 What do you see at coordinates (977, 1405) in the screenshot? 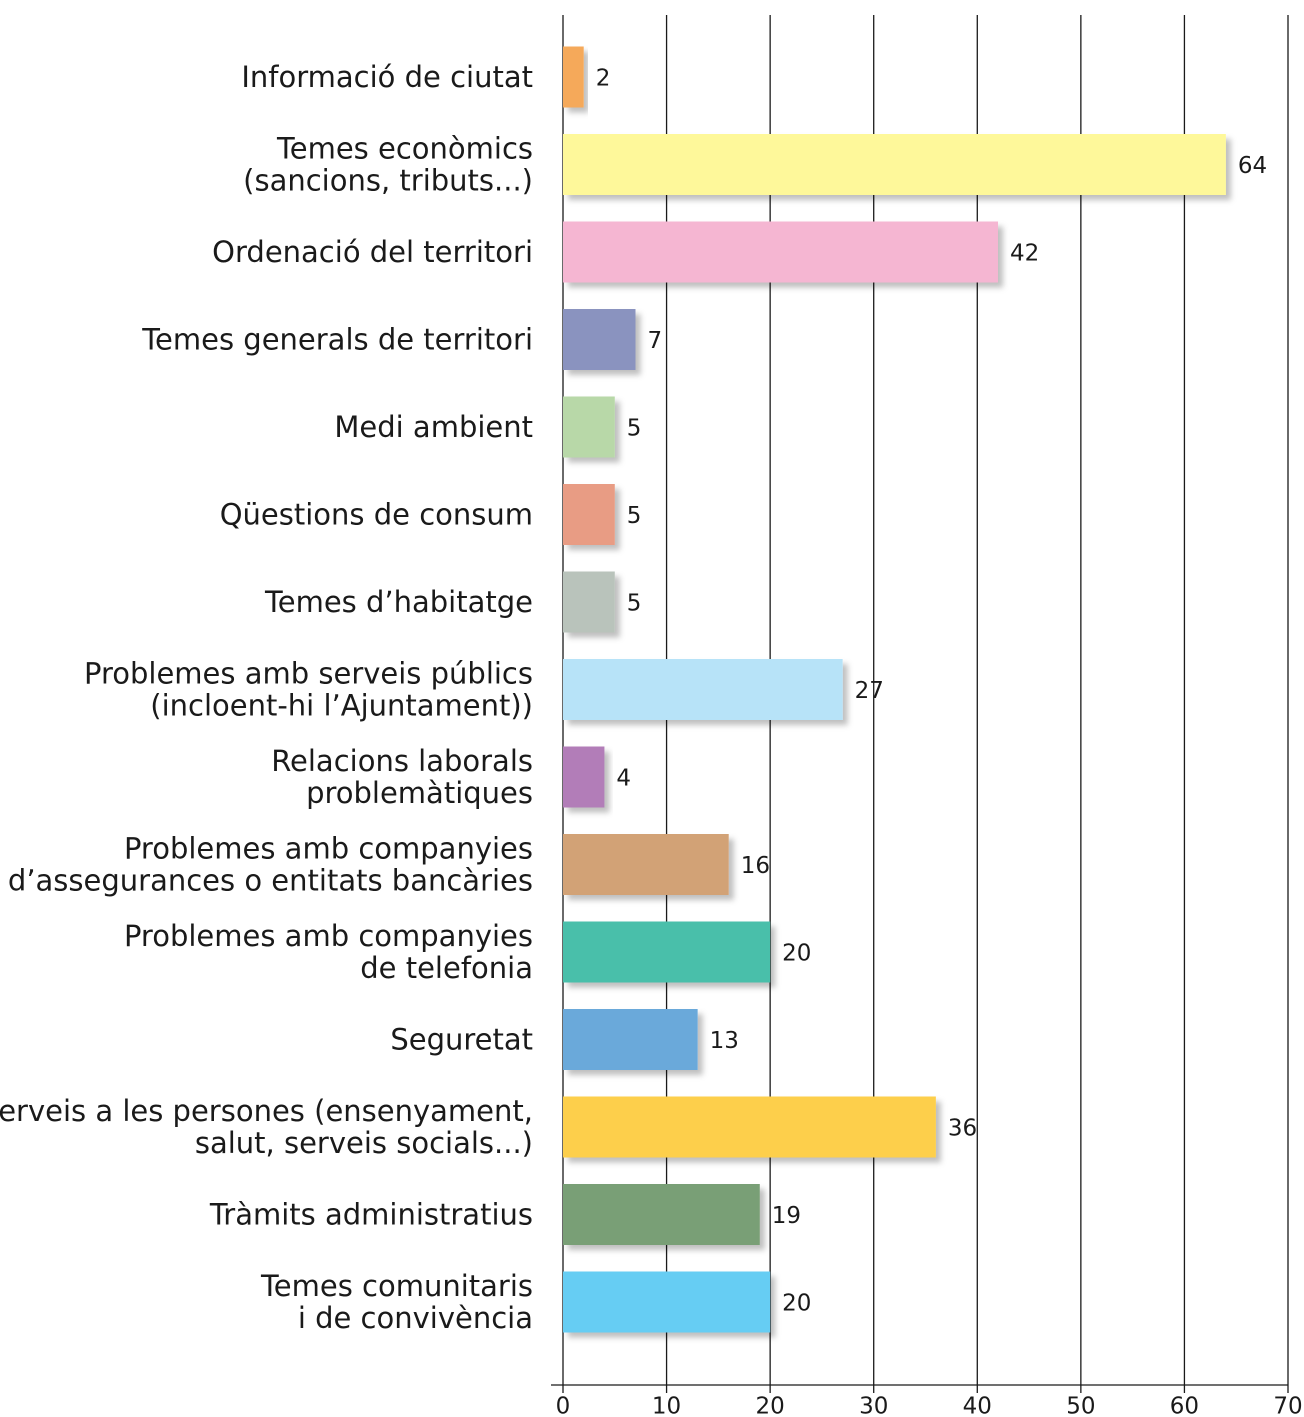
I see `x-tick-label: 40` at bounding box center [977, 1405].